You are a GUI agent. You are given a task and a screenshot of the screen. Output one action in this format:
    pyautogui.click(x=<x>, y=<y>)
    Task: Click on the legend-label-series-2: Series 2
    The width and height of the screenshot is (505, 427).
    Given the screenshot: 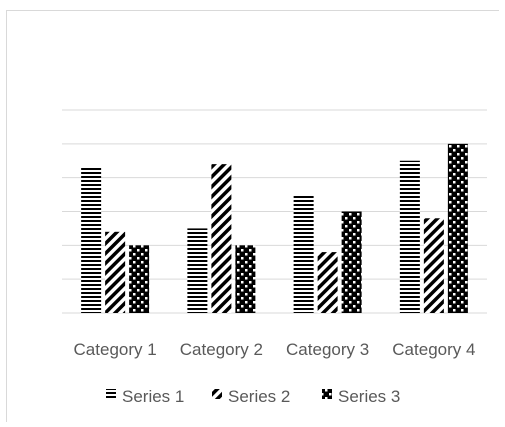 What is the action you would take?
    pyautogui.click(x=259, y=396)
    